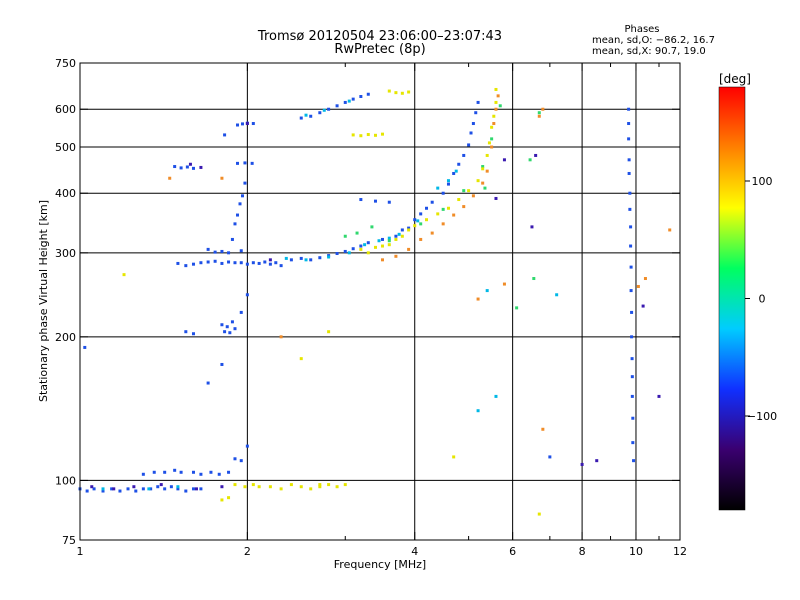 Image resolution: width=800 pixels, height=600 pixels. What do you see at coordinates (380, 564) in the screenshot?
I see `x-axis-label: Frequency [MHz]` at bounding box center [380, 564].